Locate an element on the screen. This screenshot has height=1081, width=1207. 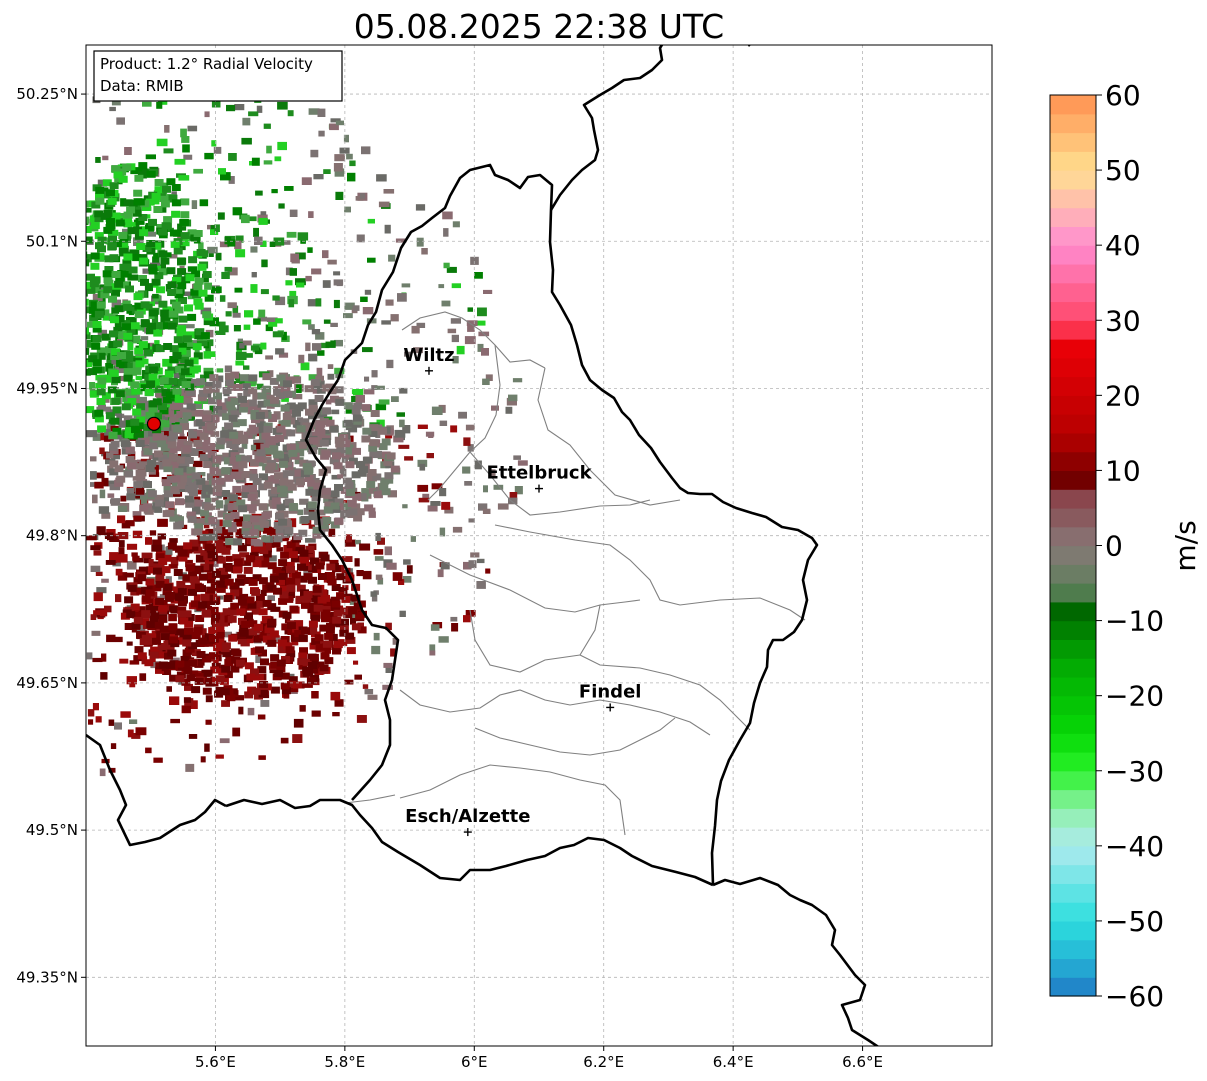
colorbar-tick-label: −50 is located at coordinates (1134, 921).